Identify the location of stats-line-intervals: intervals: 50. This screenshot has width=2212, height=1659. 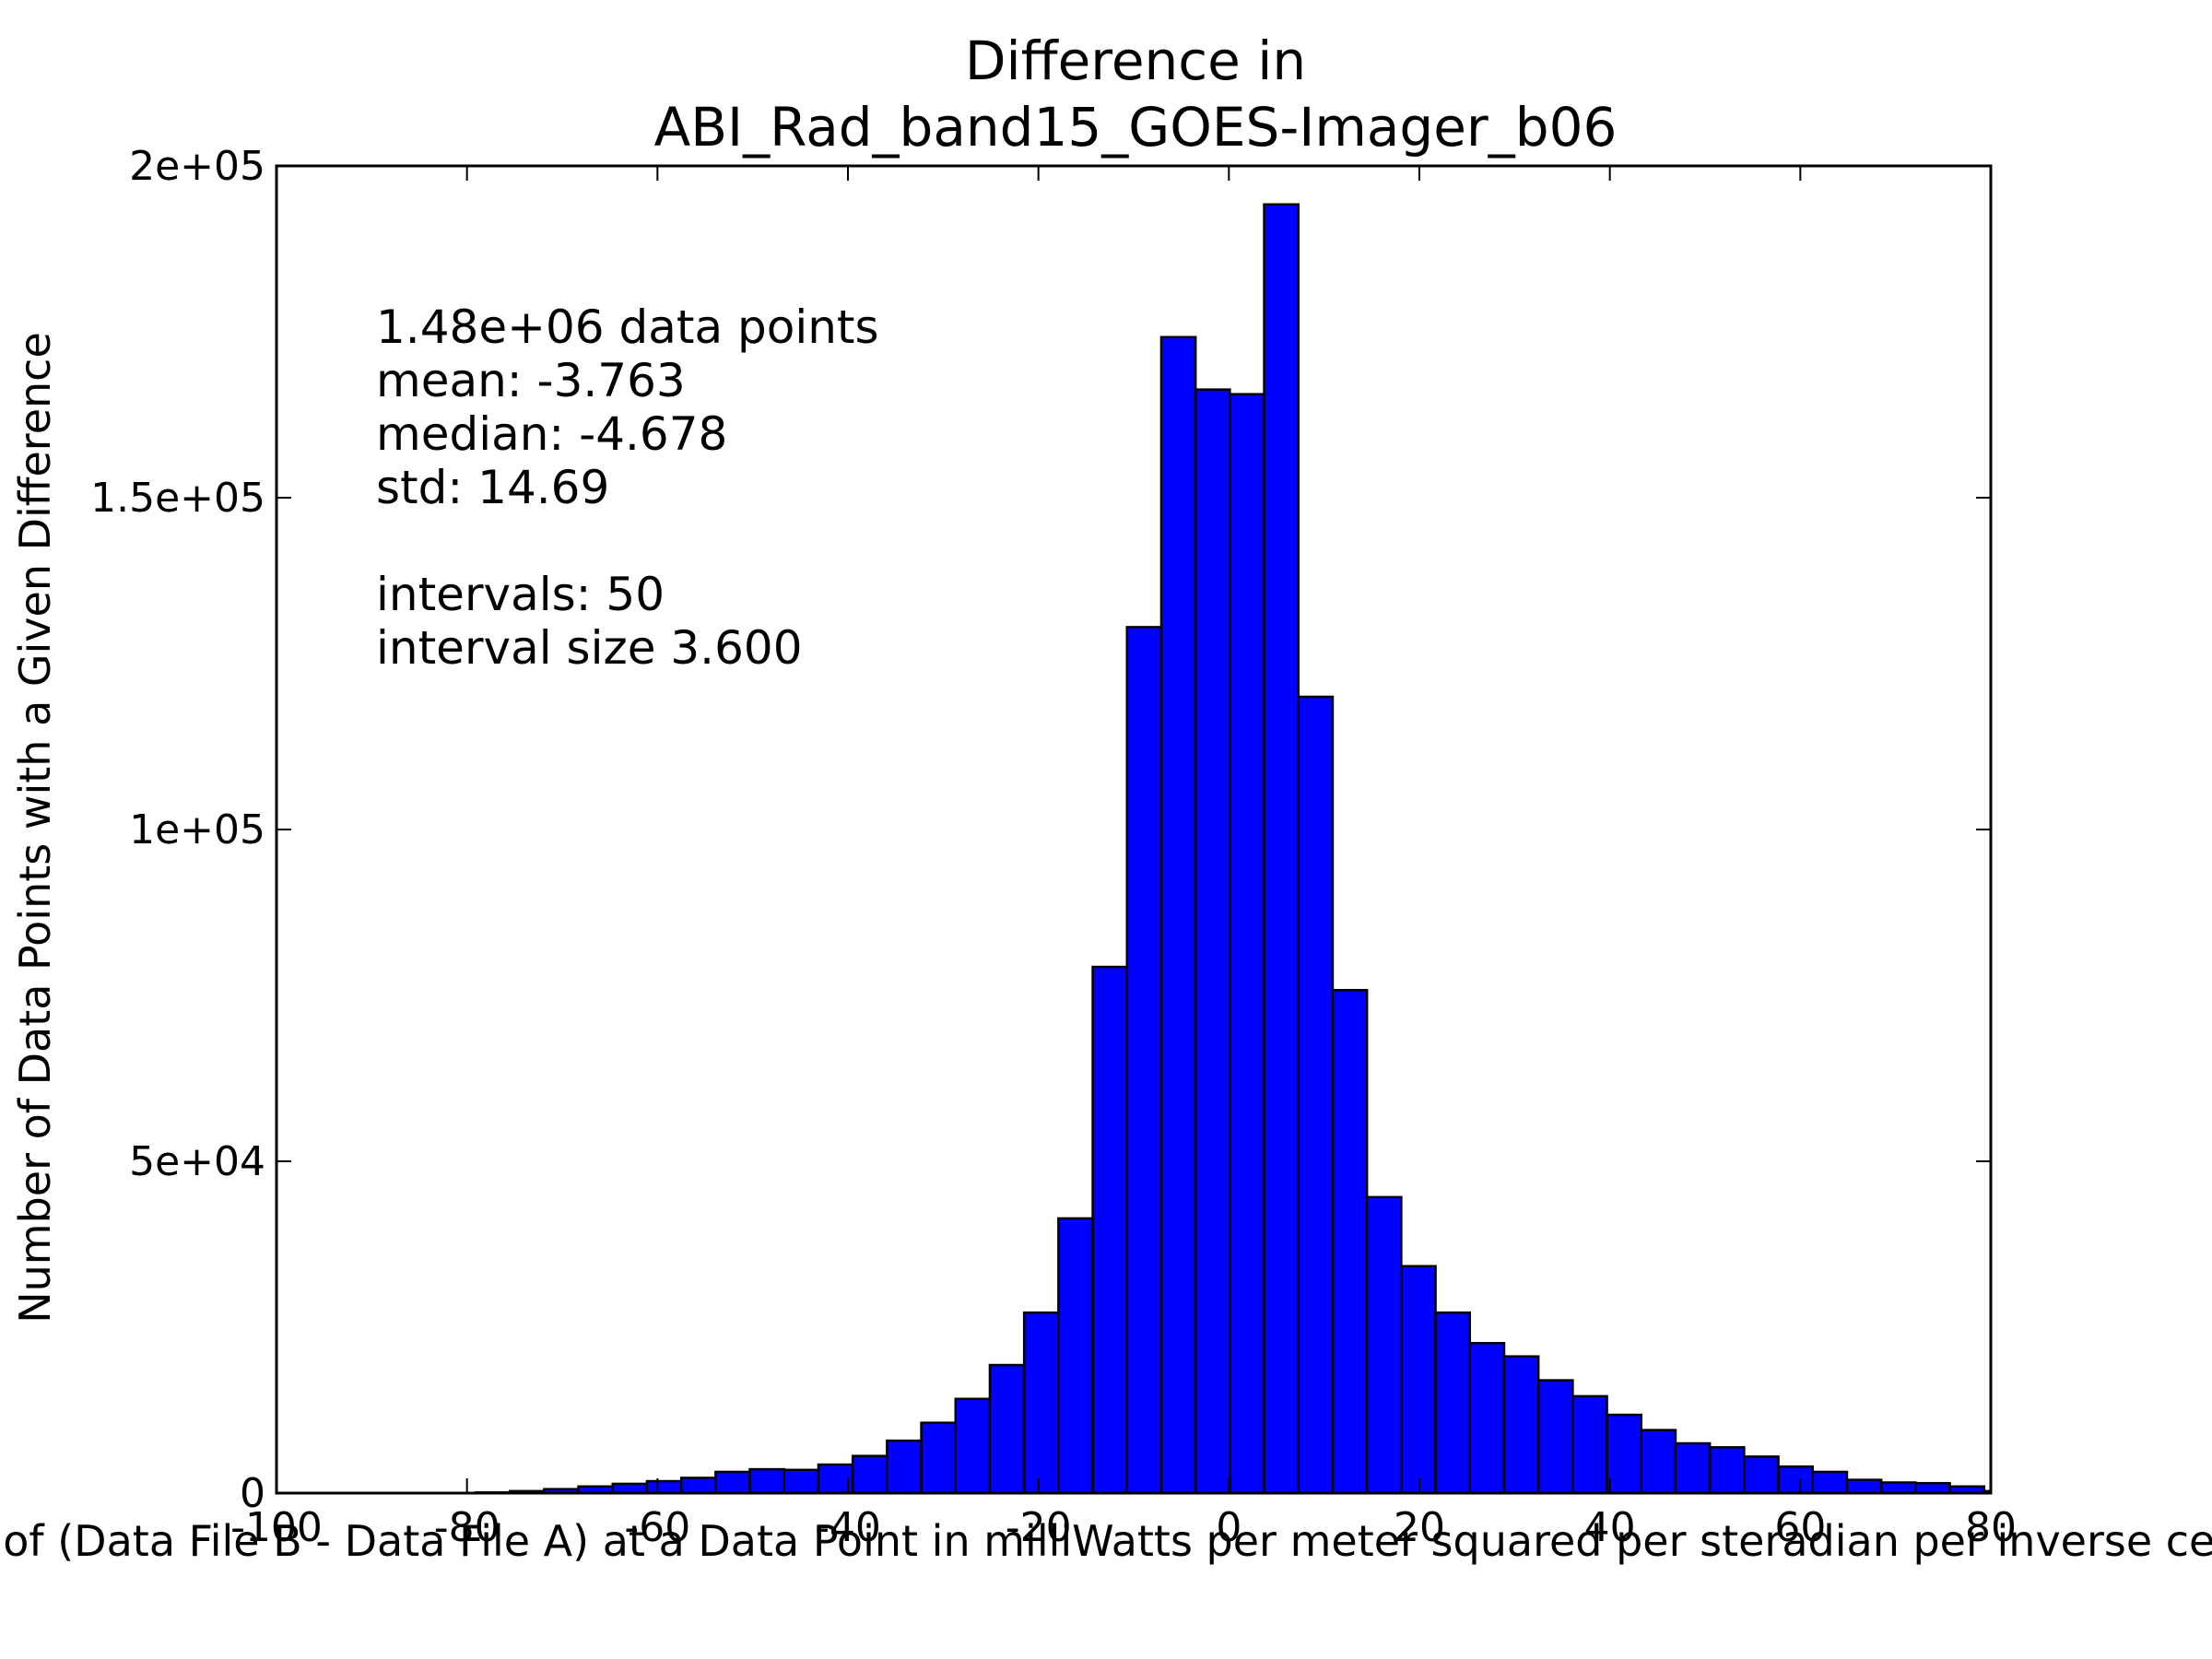
(520, 594).